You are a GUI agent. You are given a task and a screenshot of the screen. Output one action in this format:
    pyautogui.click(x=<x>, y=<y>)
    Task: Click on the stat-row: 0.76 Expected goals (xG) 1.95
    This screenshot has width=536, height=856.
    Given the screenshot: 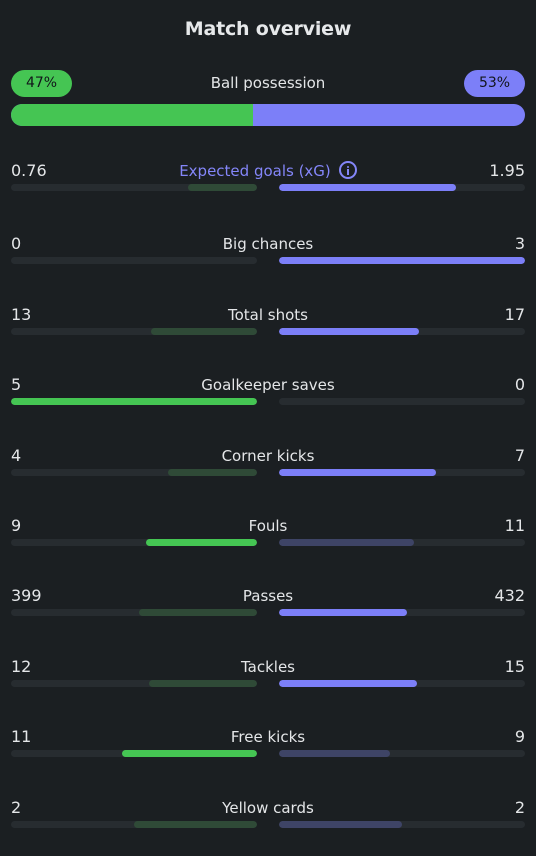 What is the action you would take?
    pyautogui.click(x=268, y=181)
    